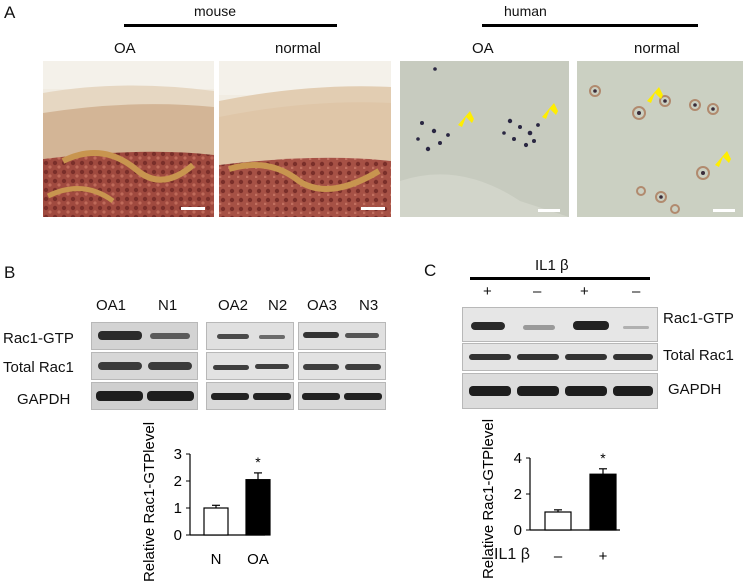 The image size is (746, 586). Describe the element at coordinates (430, 270) in the screenshot. I see `panel-label-c: C` at that location.